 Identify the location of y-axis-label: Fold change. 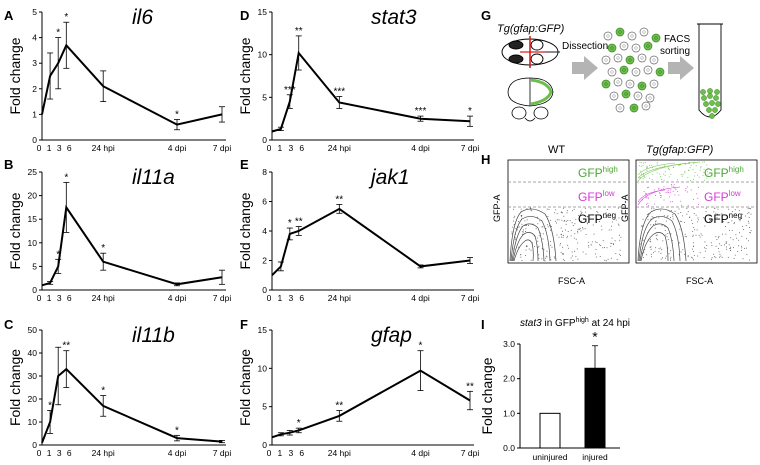
(487, 395).